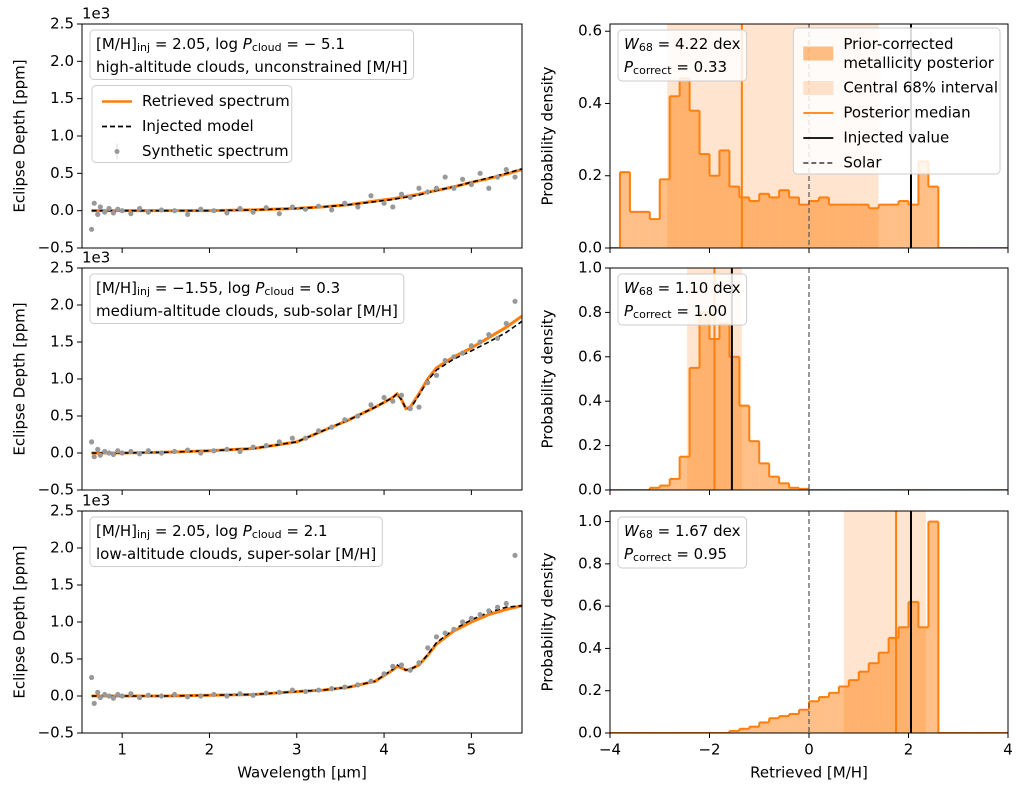 The height and width of the screenshot is (793, 1025). I want to click on annotation-line: Pcorrect = 1.00, so click(675, 312).